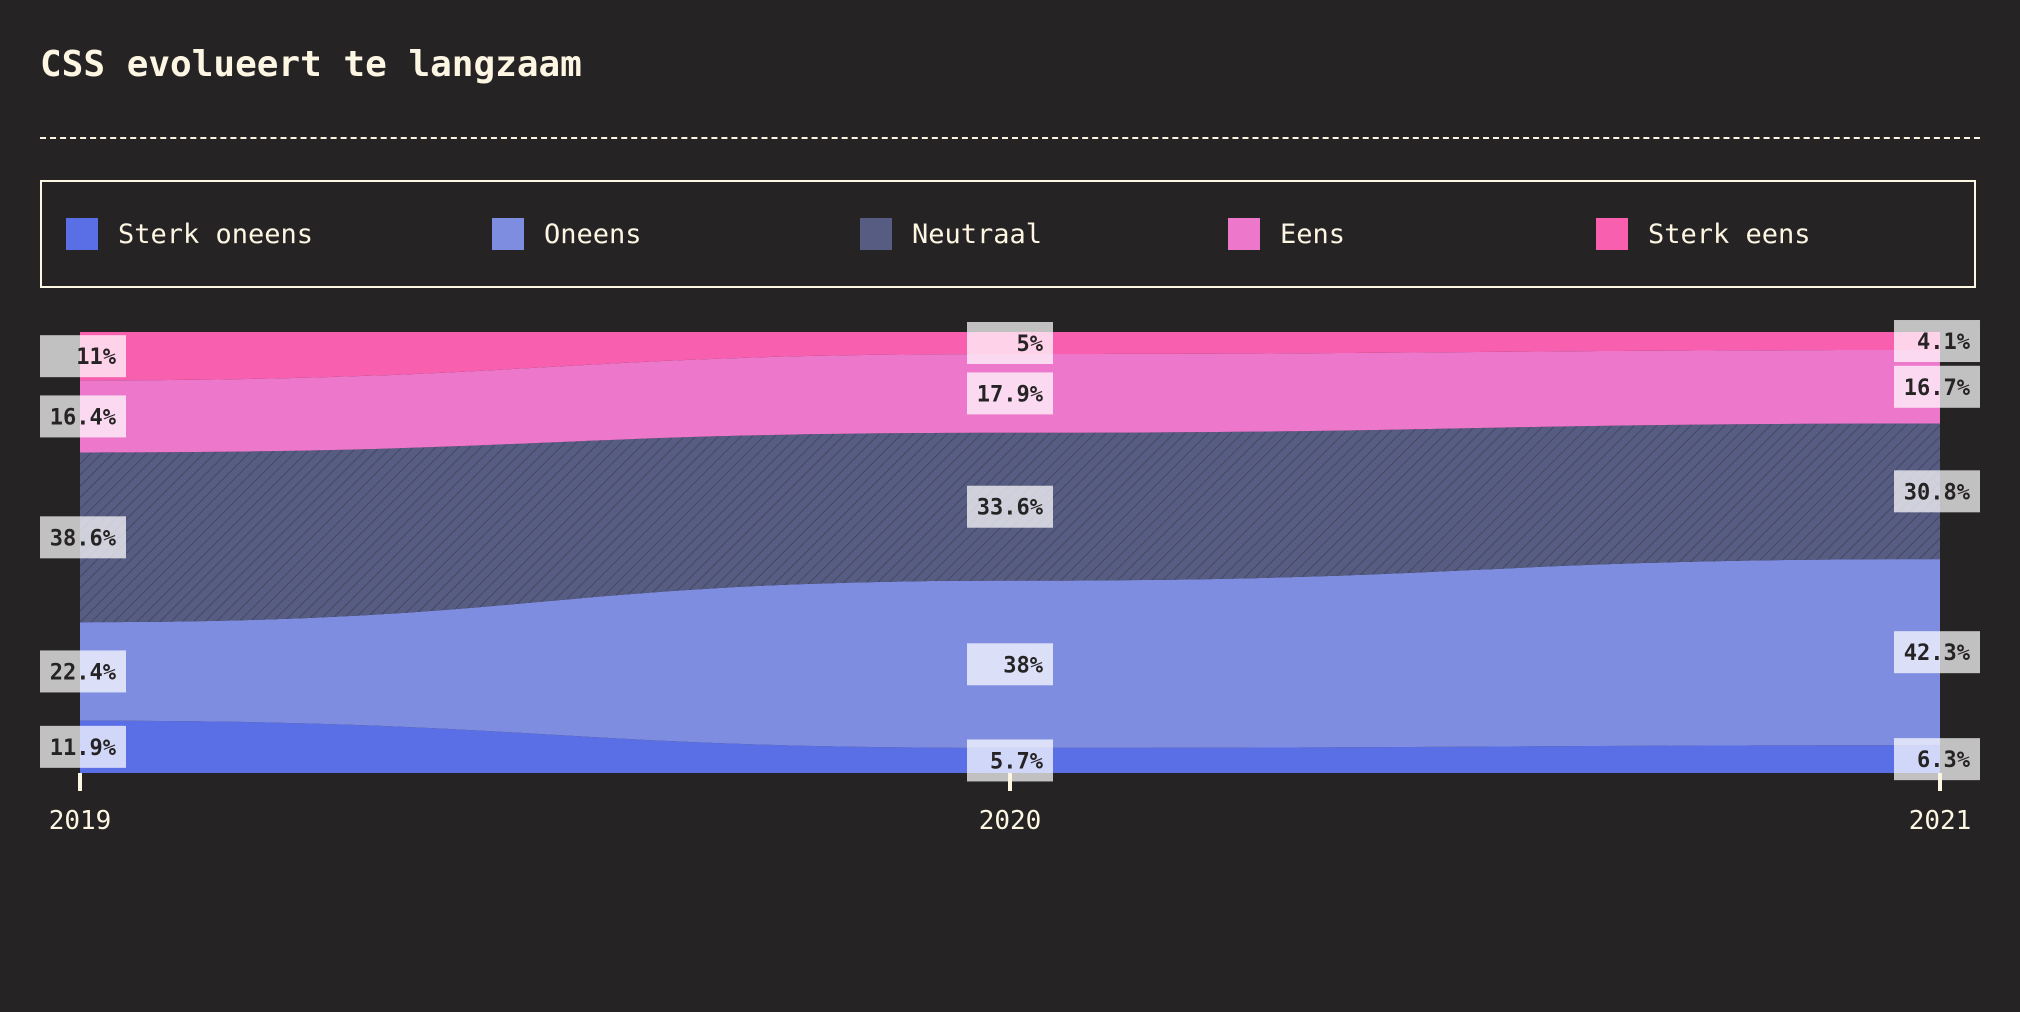 The height and width of the screenshot is (1012, 2020). I want to click on data-label: 11%, so click(83, 356).